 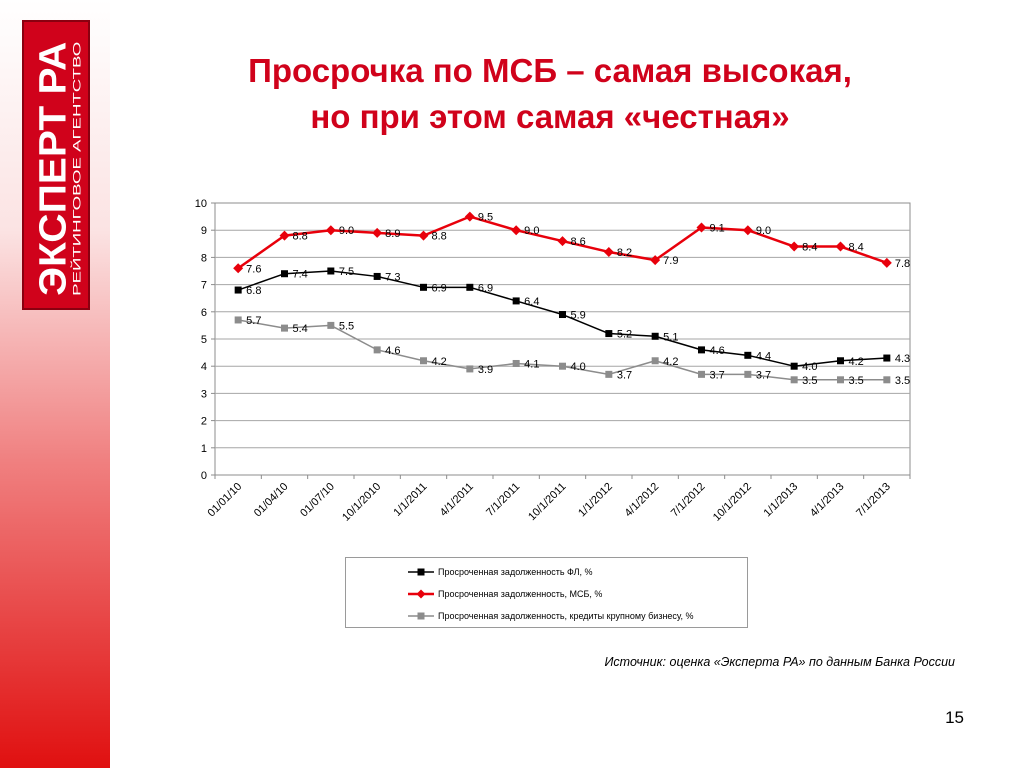 What do you see at coordinates (809, 381) in the screenshot?
I see `data-label-large-business-12: 3.5` at bounding box center [809, 381].